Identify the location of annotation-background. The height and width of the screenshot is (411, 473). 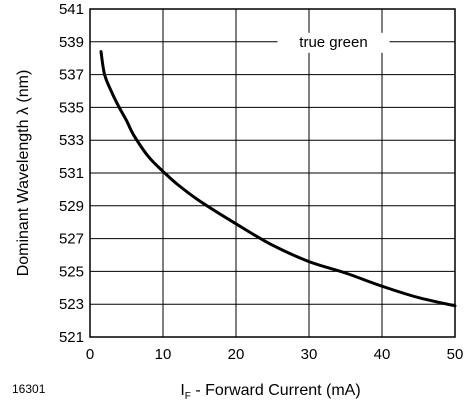
(333, 42).